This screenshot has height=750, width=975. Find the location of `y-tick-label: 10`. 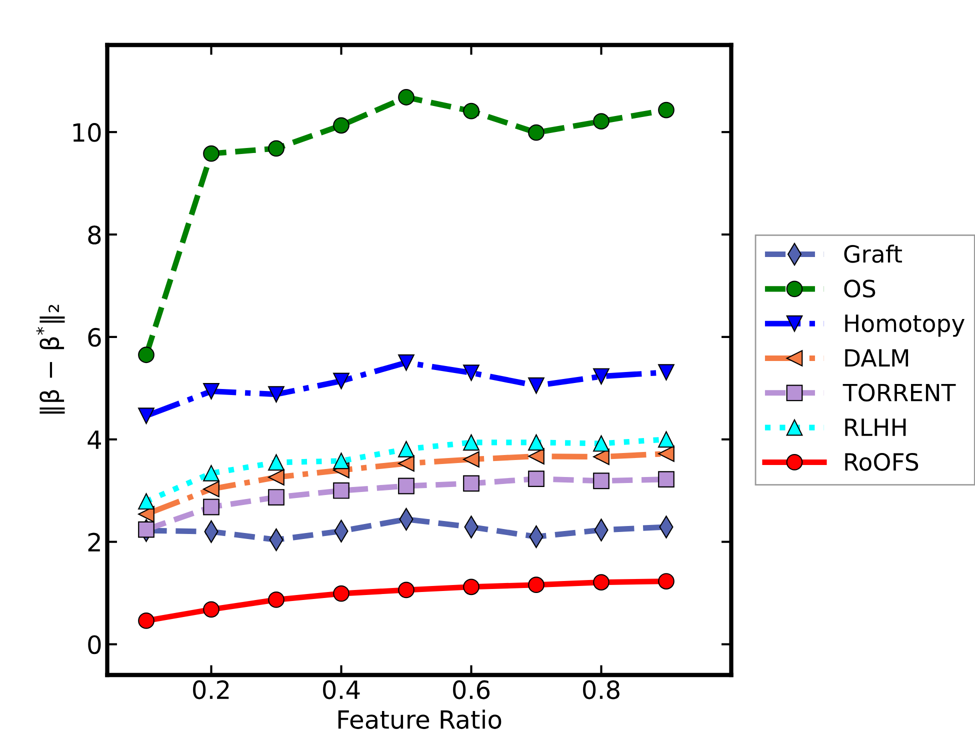

y-tick-label: 10 is located at coordinates (87, 132).